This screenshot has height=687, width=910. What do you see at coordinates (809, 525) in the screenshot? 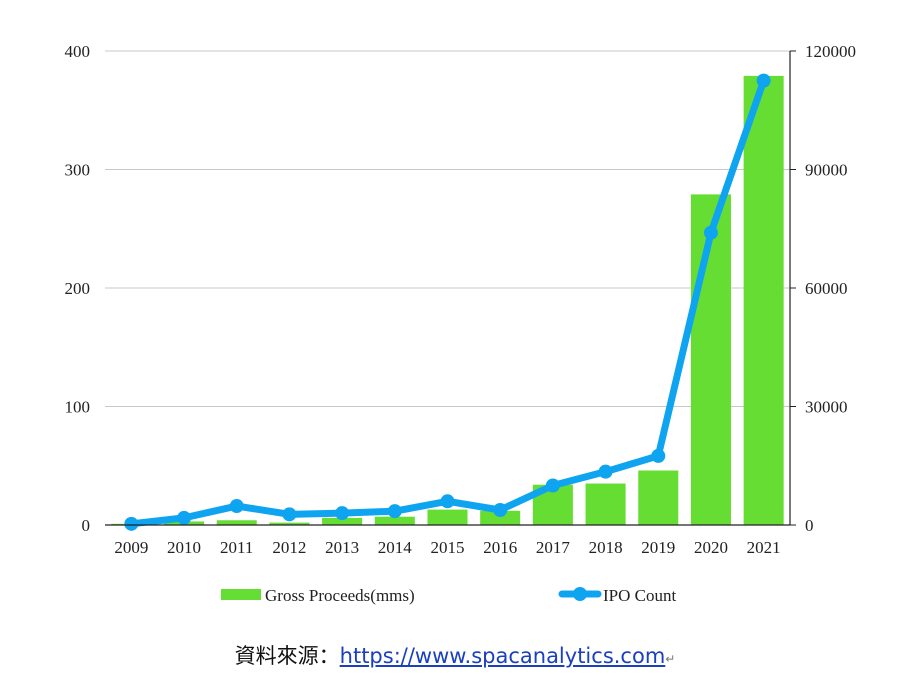
I see `right-tick-label: 0` at bounding box center [809, 525].